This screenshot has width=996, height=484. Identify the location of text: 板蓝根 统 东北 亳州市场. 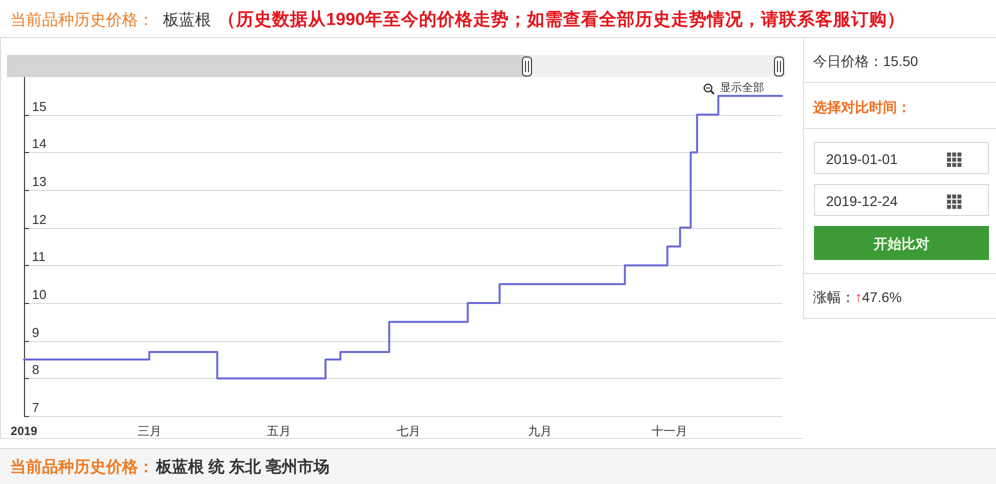
(242, 466).